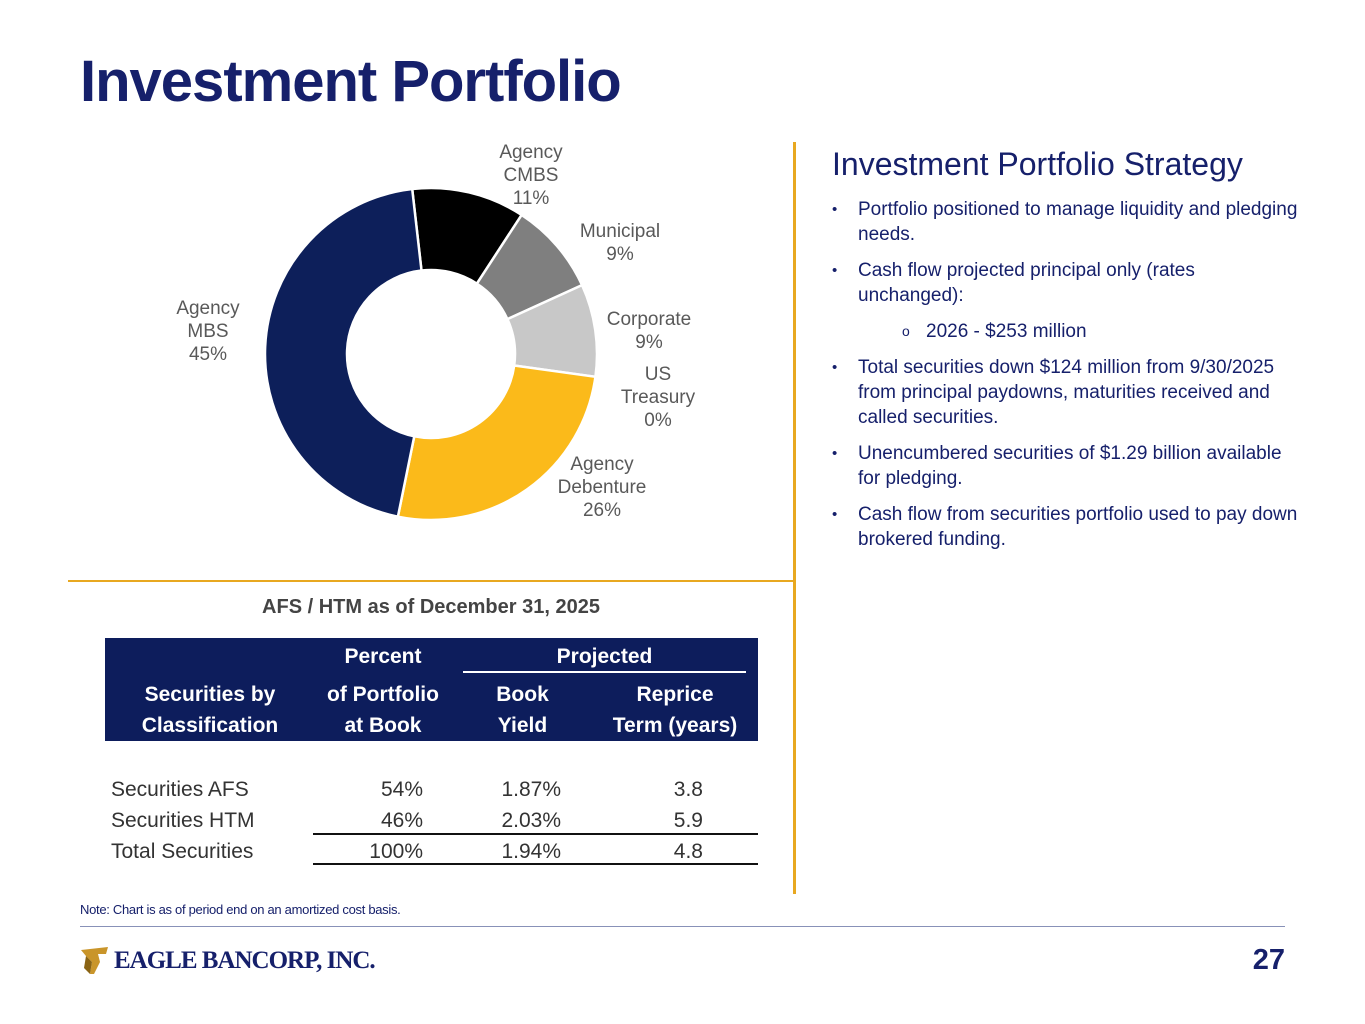 Image resolution: width=1365 pixels, height=1024 pixels. What do you see at coordinates (535, 864) in the screenshot?
I see `total-bottom-rule` at bounding box center [535, 864].